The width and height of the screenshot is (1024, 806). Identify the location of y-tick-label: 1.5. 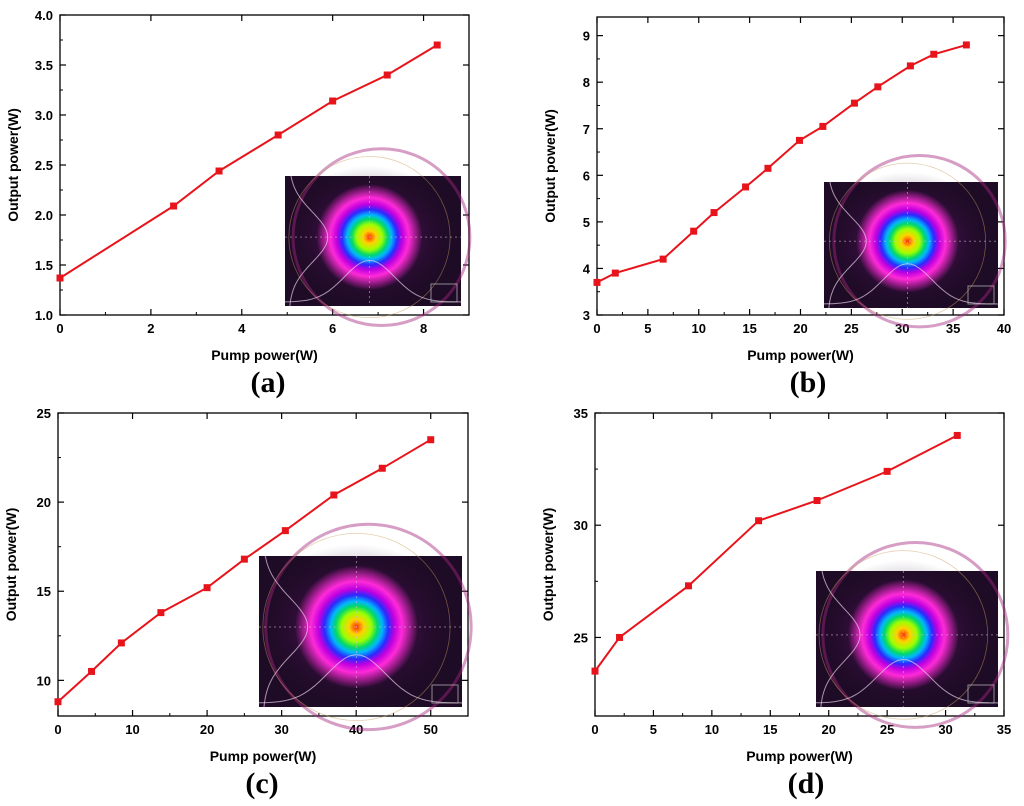
(44, 265).